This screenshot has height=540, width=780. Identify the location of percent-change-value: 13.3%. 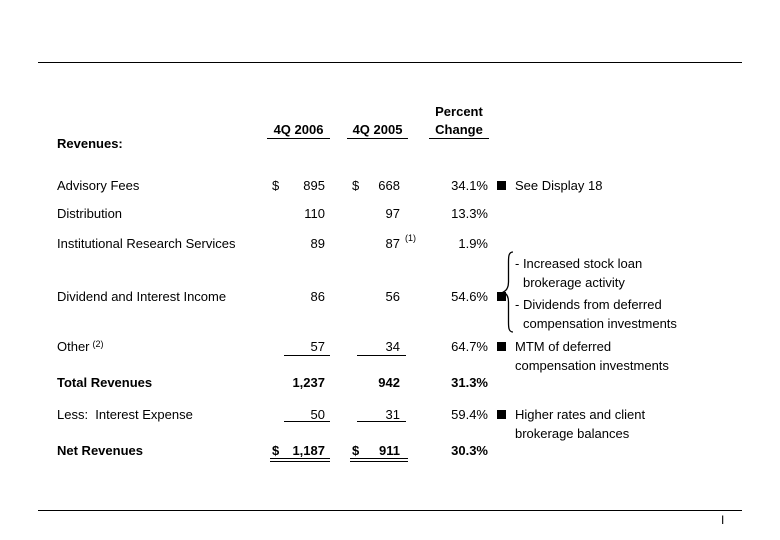
(469, 213).